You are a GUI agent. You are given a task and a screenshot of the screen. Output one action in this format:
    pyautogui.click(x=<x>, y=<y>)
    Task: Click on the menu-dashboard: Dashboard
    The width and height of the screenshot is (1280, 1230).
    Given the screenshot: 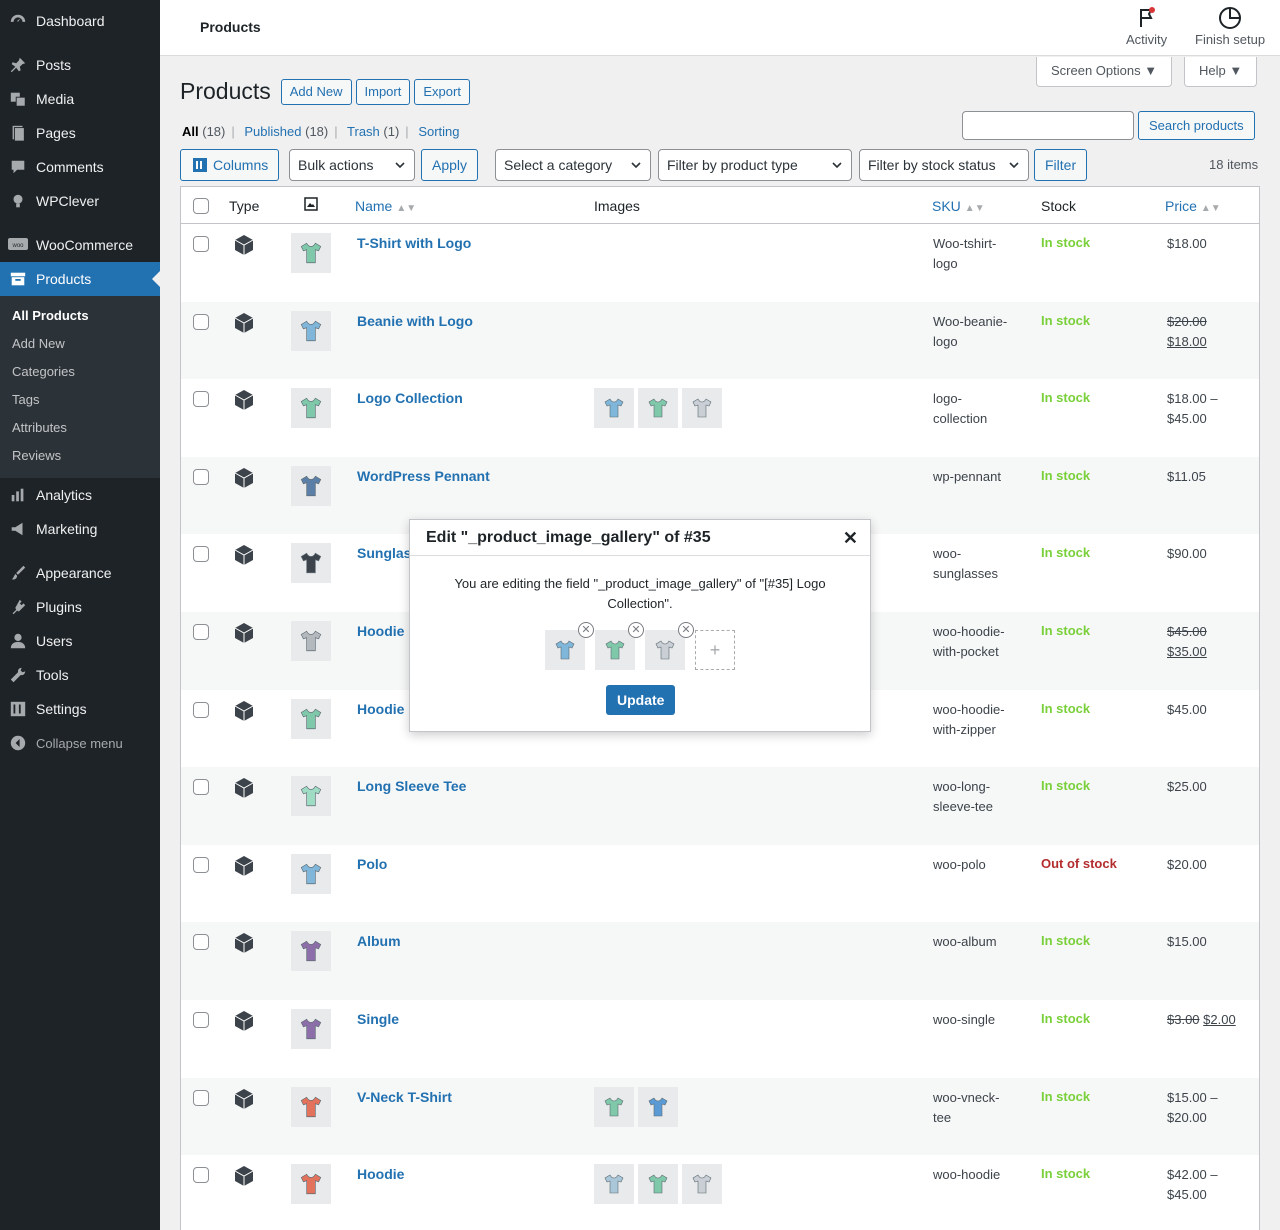 What is the action you would take?
    pyautogui.click(x=80, y=21)
    